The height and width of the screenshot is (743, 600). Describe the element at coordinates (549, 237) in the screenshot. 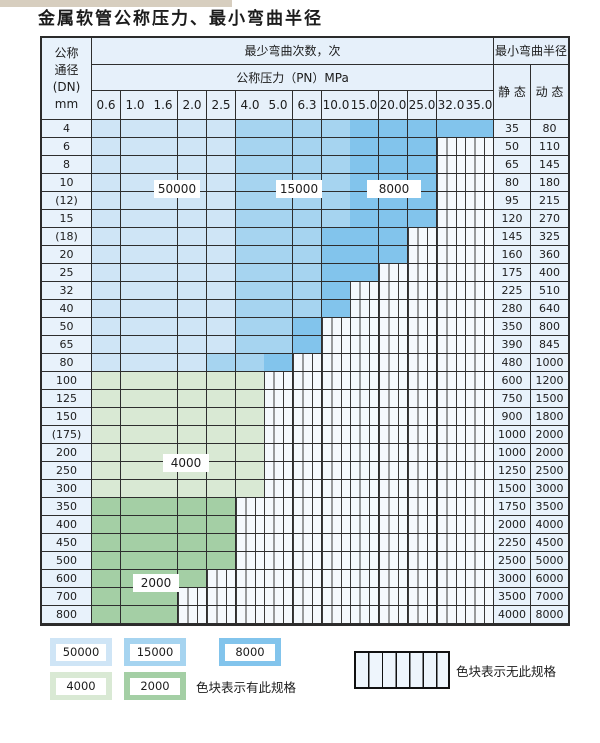

I see `dynamic-cell: 325` at that location.